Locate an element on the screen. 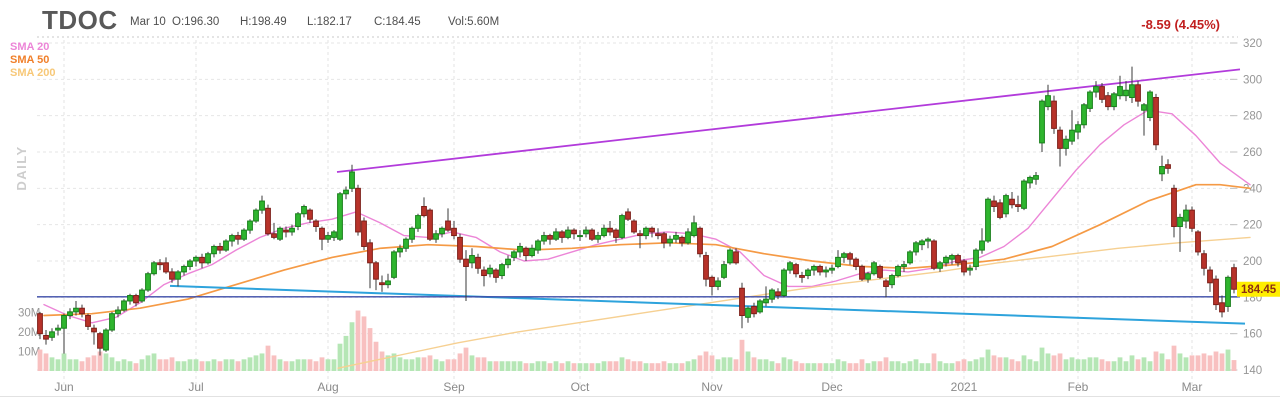  axis-label: 184.45 is located at coordinates (1259, 290).